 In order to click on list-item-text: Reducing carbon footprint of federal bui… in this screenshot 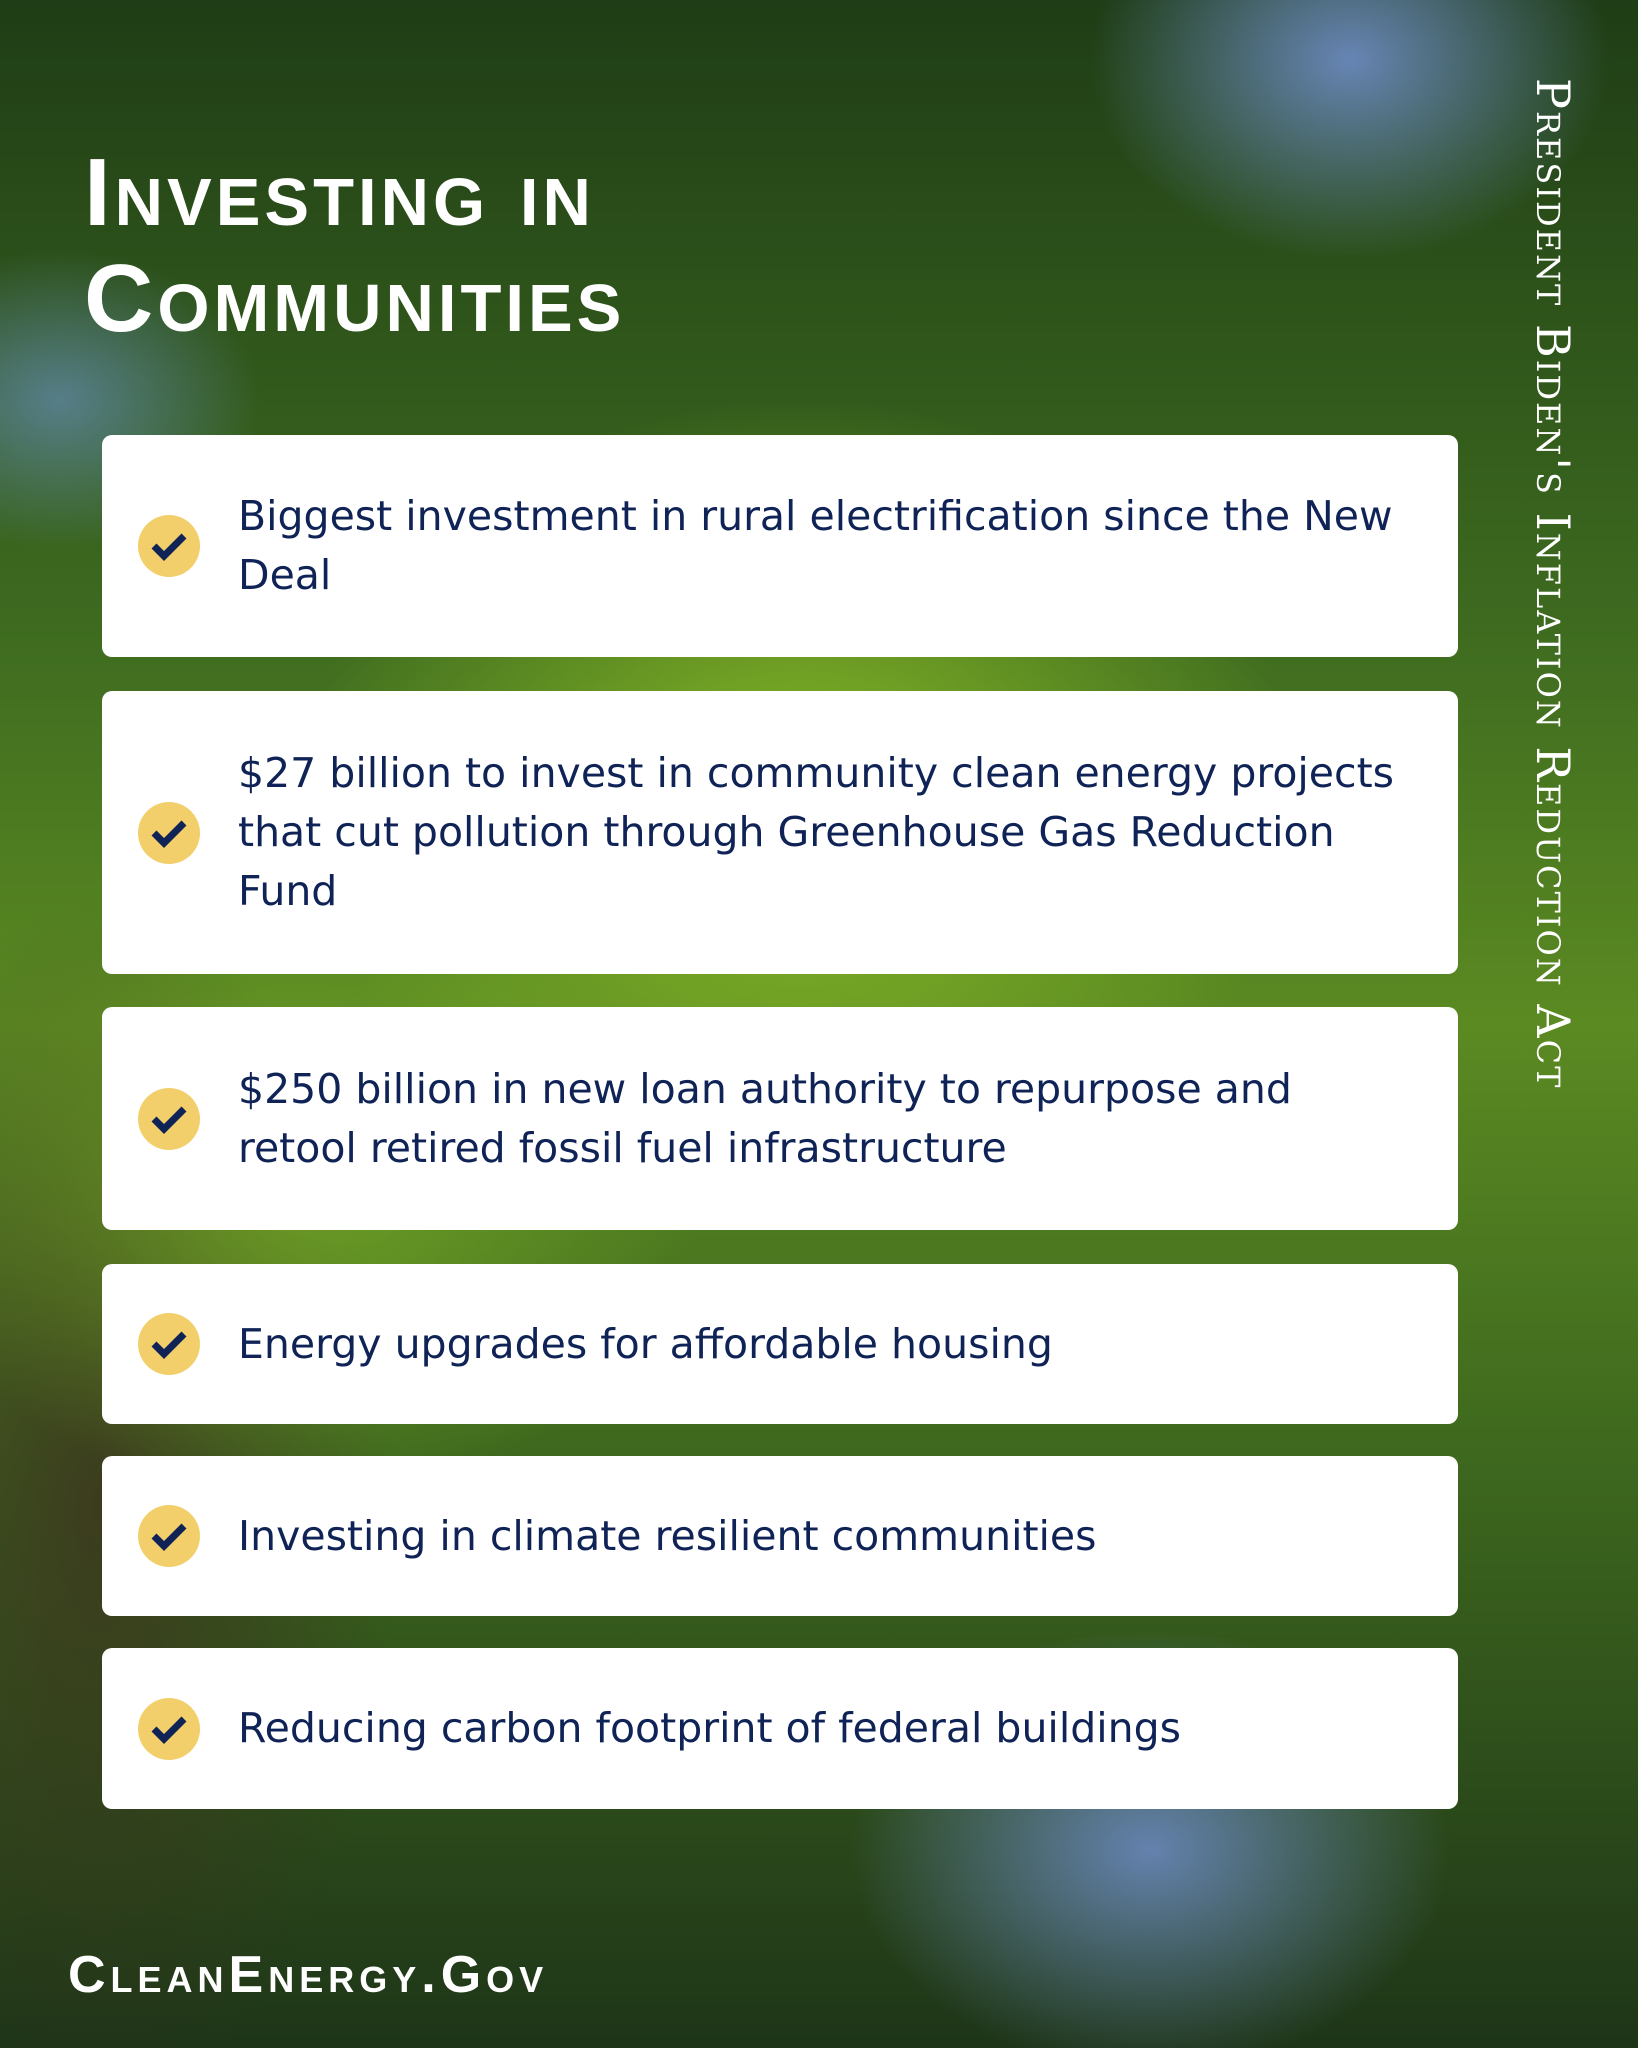, I will do `click(709, 1728)`.